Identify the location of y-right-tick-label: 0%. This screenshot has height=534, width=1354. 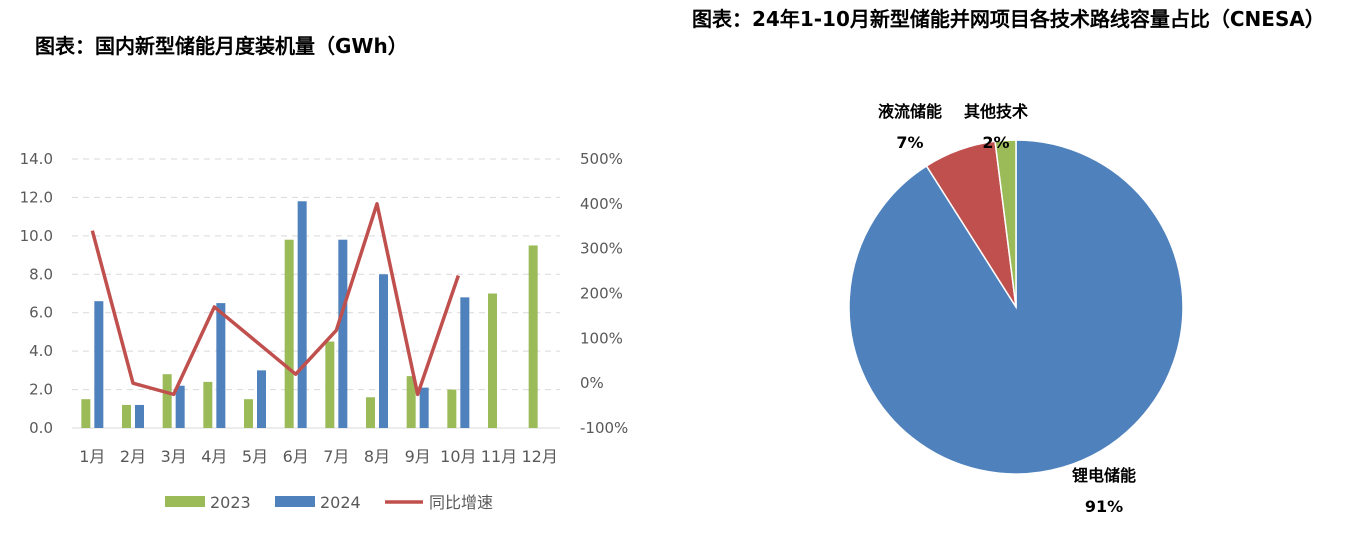
(592, 383).